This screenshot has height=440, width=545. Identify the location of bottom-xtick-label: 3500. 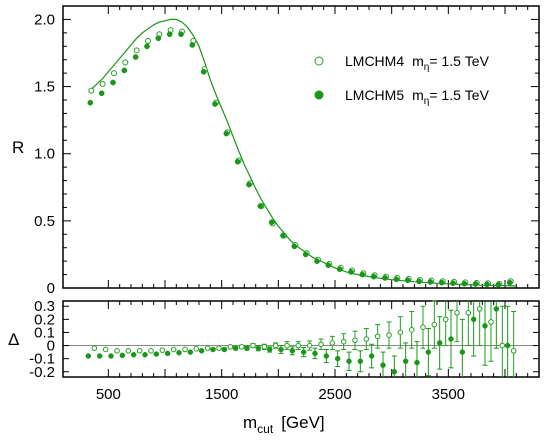
(448, 394).